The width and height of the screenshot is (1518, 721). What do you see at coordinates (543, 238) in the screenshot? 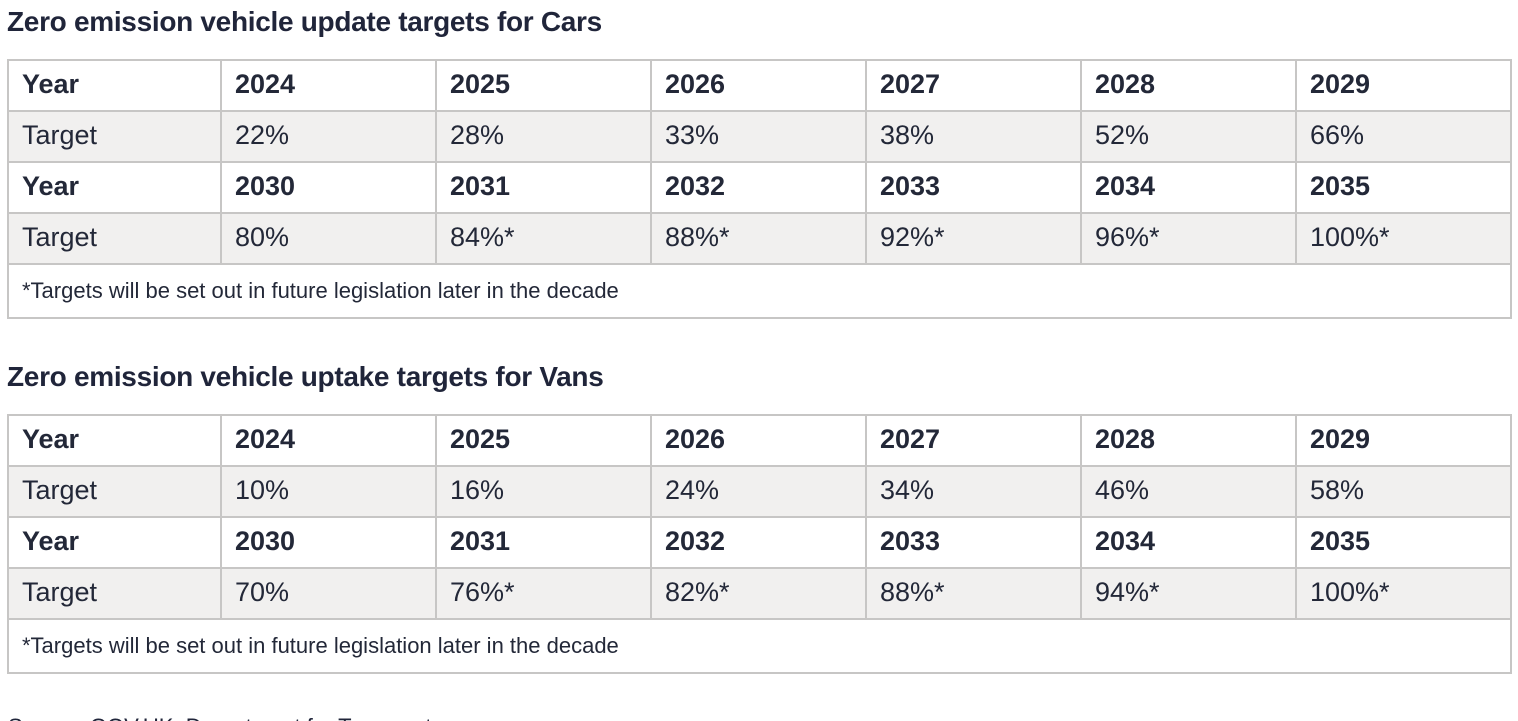
I see `target-cell: 84%*` at bounding box center [543, 238].